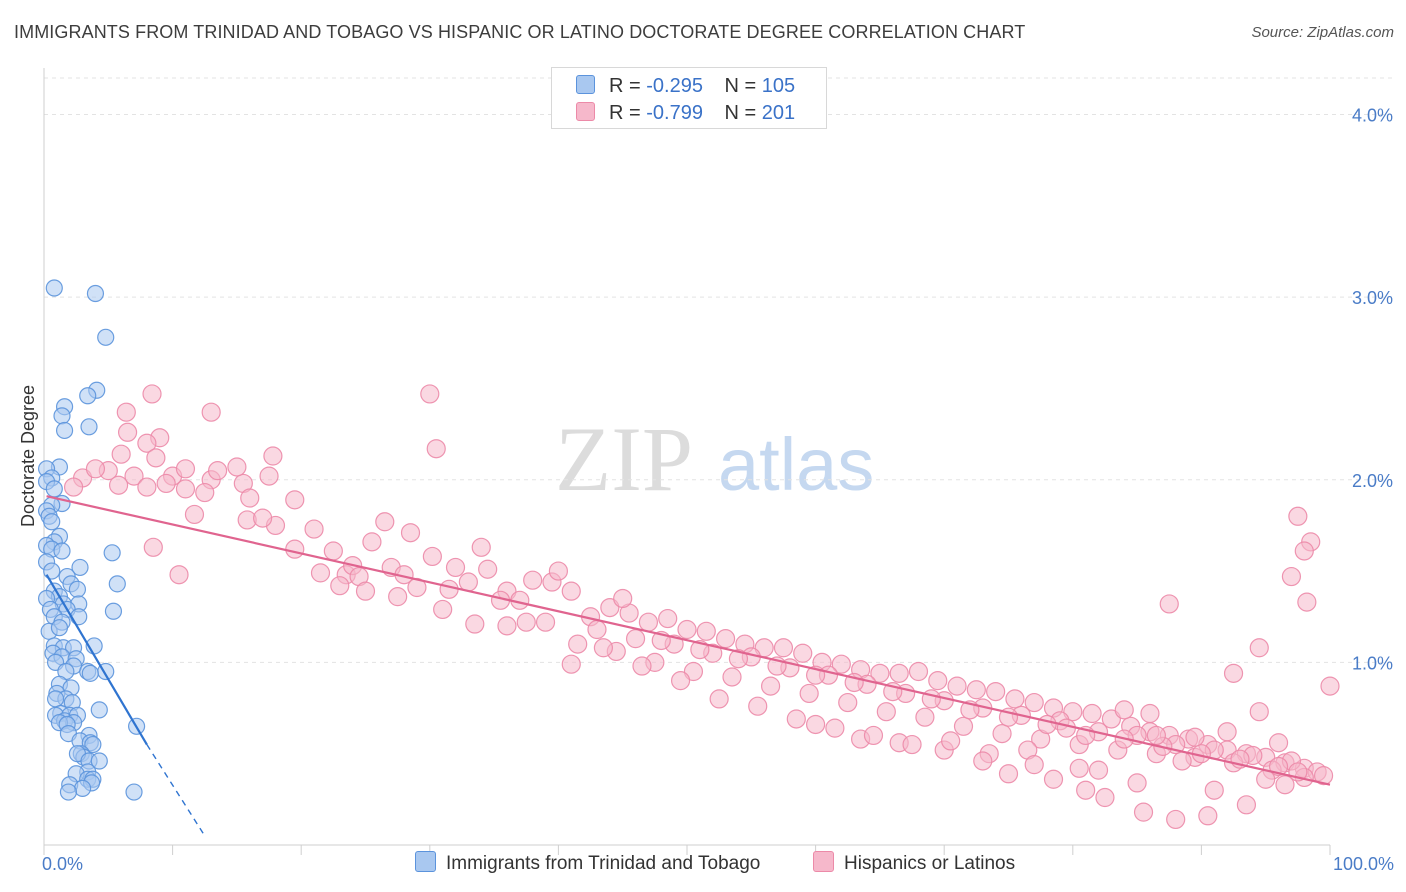  What do you see at coordinates (625, 86) in the screenshot?
I see `r-label: R =` at bounding box center [625, 86].